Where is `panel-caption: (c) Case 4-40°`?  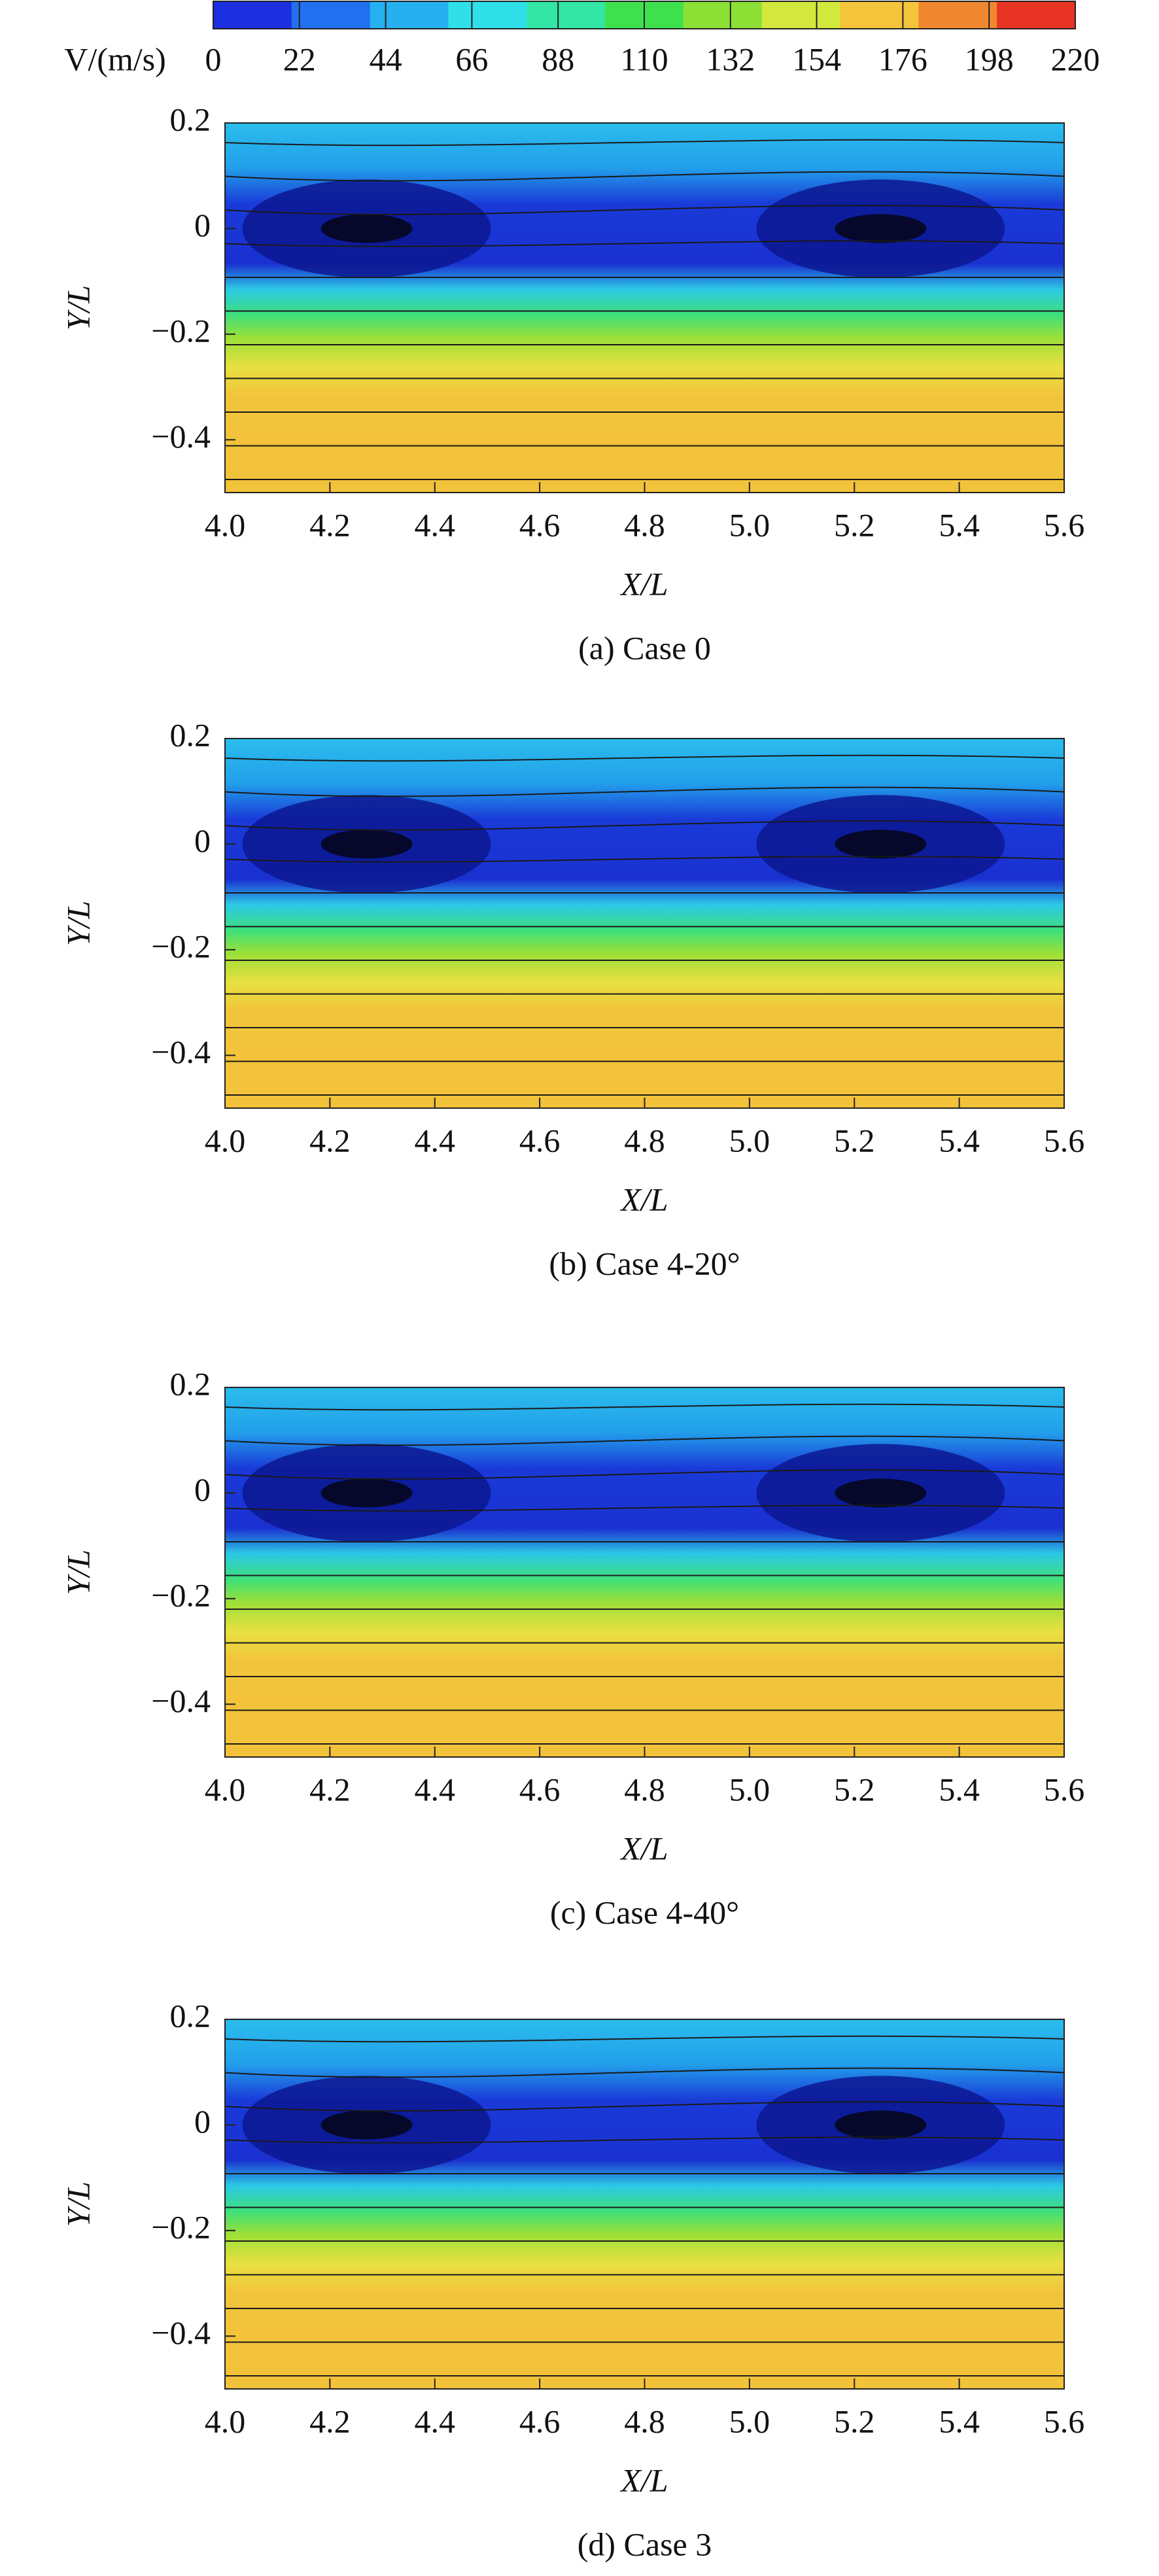
panel-caption: (c) Case 4-40° is located at coordinates (644, 1912).